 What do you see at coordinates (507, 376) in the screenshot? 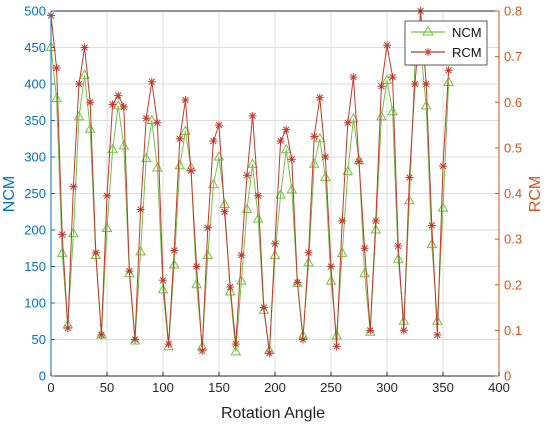
I see `y-right-tick-label: 0` at bounding box center [507, 376].